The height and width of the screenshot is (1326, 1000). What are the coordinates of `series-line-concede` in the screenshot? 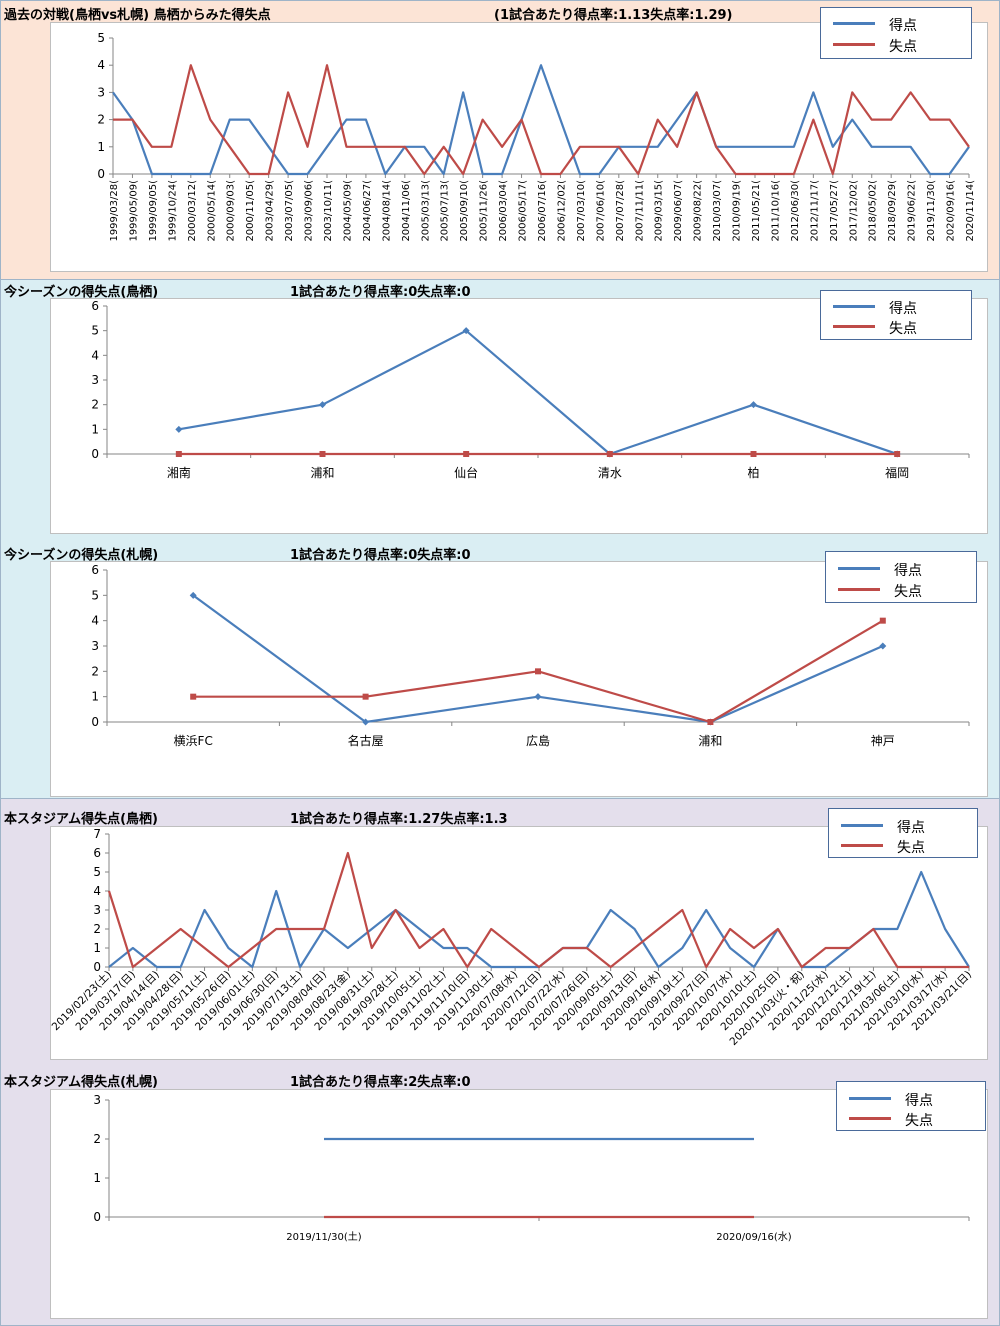 It's located at (538, 910).